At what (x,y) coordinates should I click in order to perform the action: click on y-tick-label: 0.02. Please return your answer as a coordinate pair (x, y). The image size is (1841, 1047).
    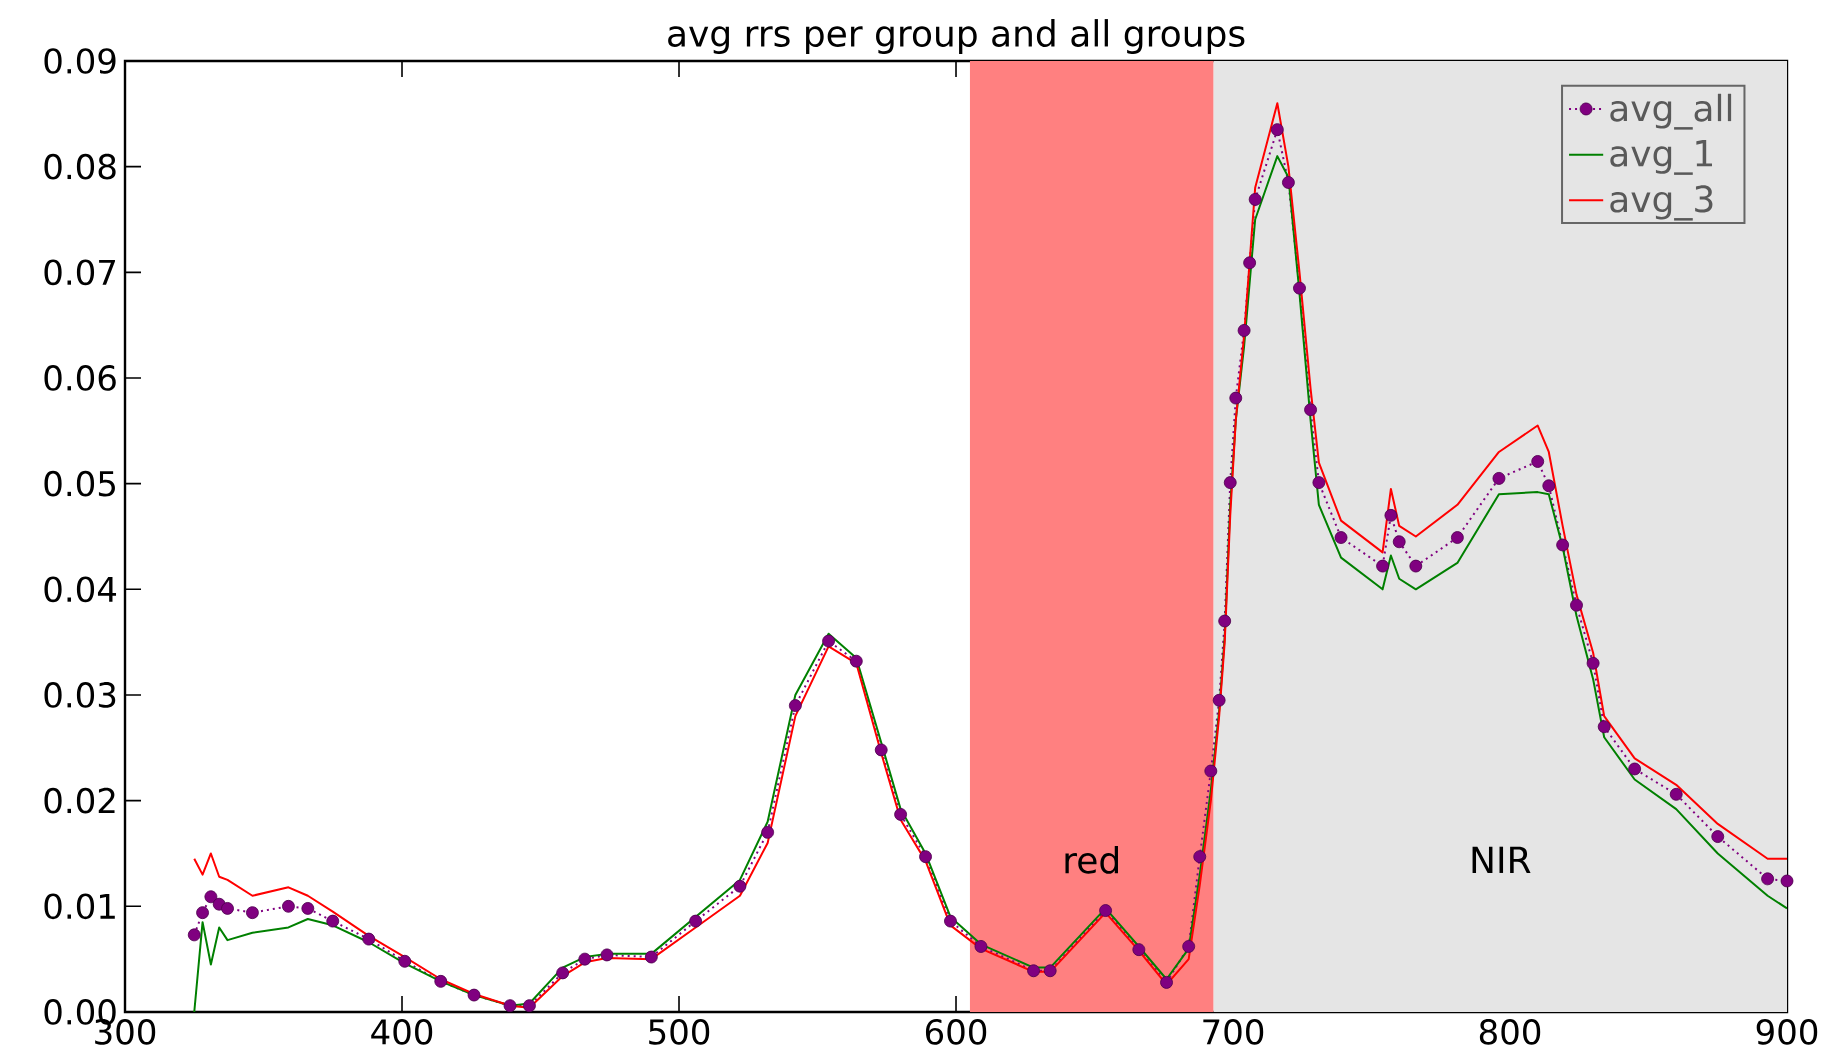
    Looking at the image, I should click on (79, 800).